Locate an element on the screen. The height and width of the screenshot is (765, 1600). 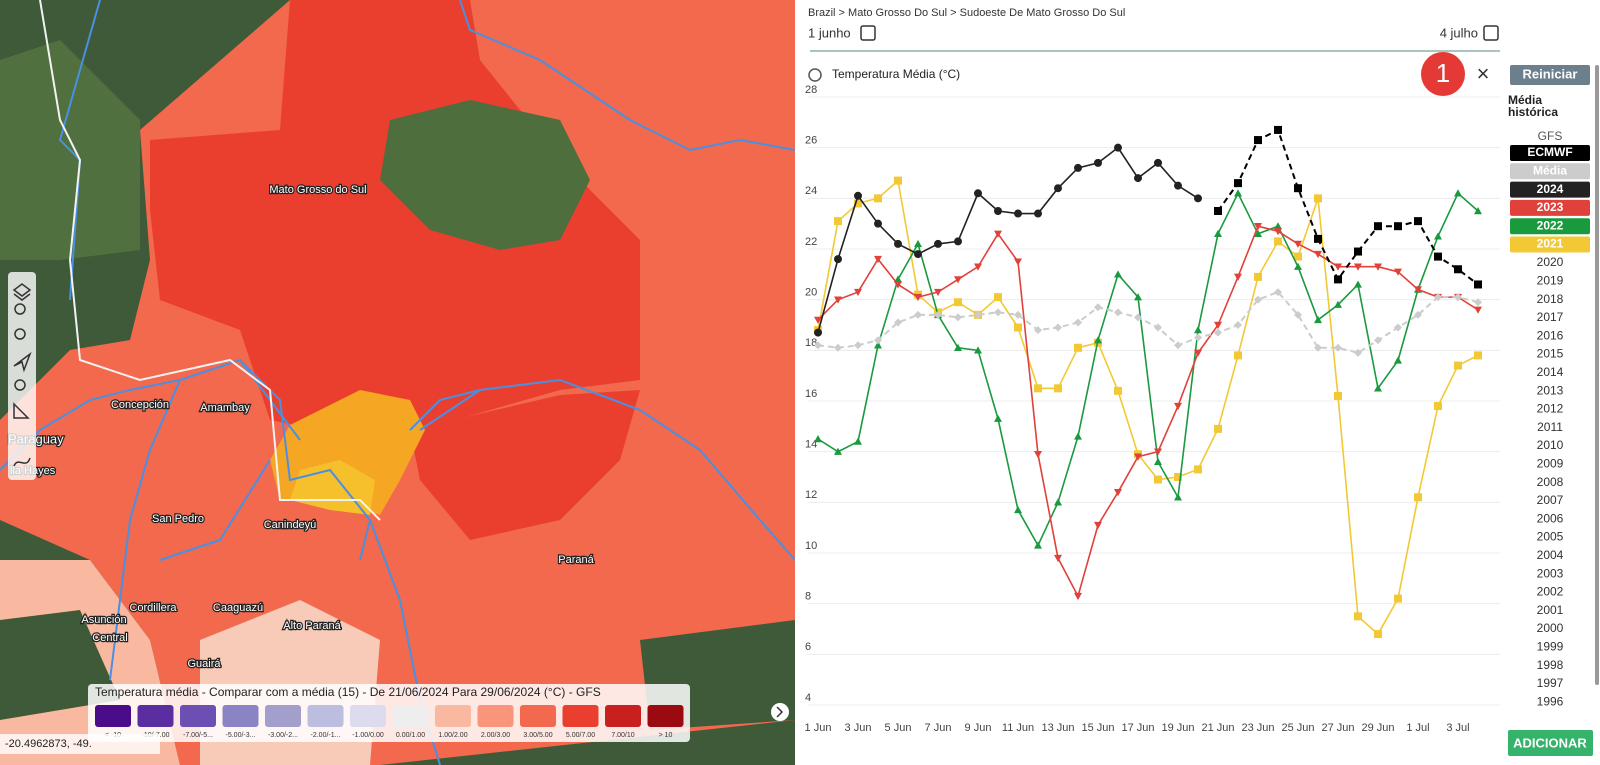
year-option: 2006 is located at coordinates (1550, 518).